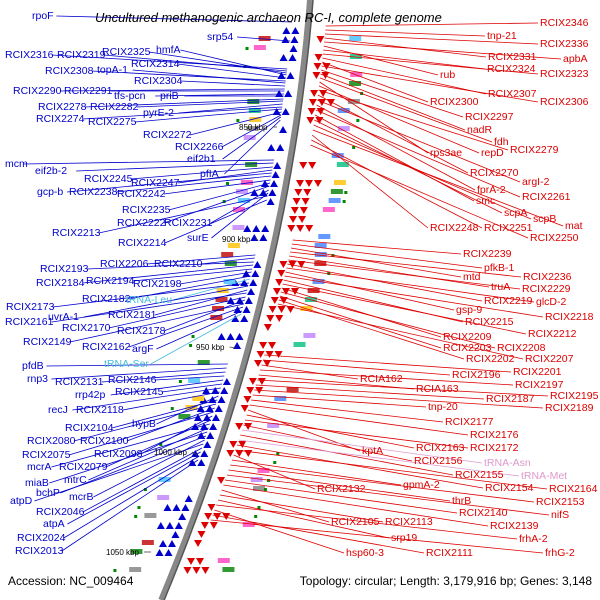  What do you see at coordinates (118, 454) in the screenshot?
I see `gene-label-left: RCIX2098` at bounding box center [118, 454].